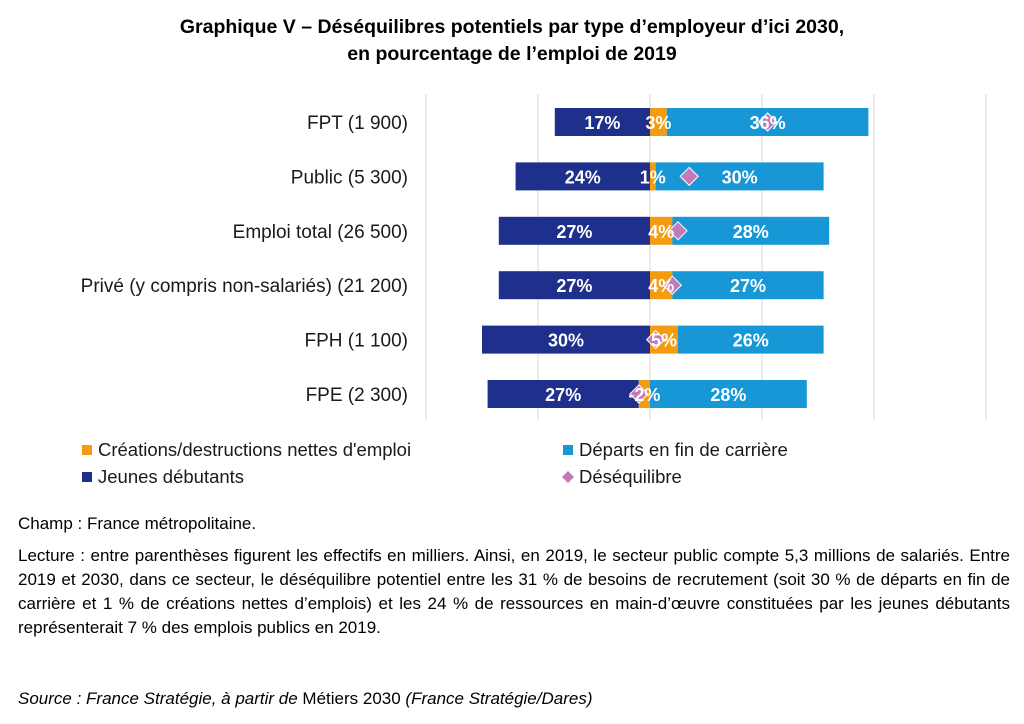  What do you see at coordinates (87, 450) in the screenshot?
I see `legend-creations-swatch` at bounding box center [87, 450].